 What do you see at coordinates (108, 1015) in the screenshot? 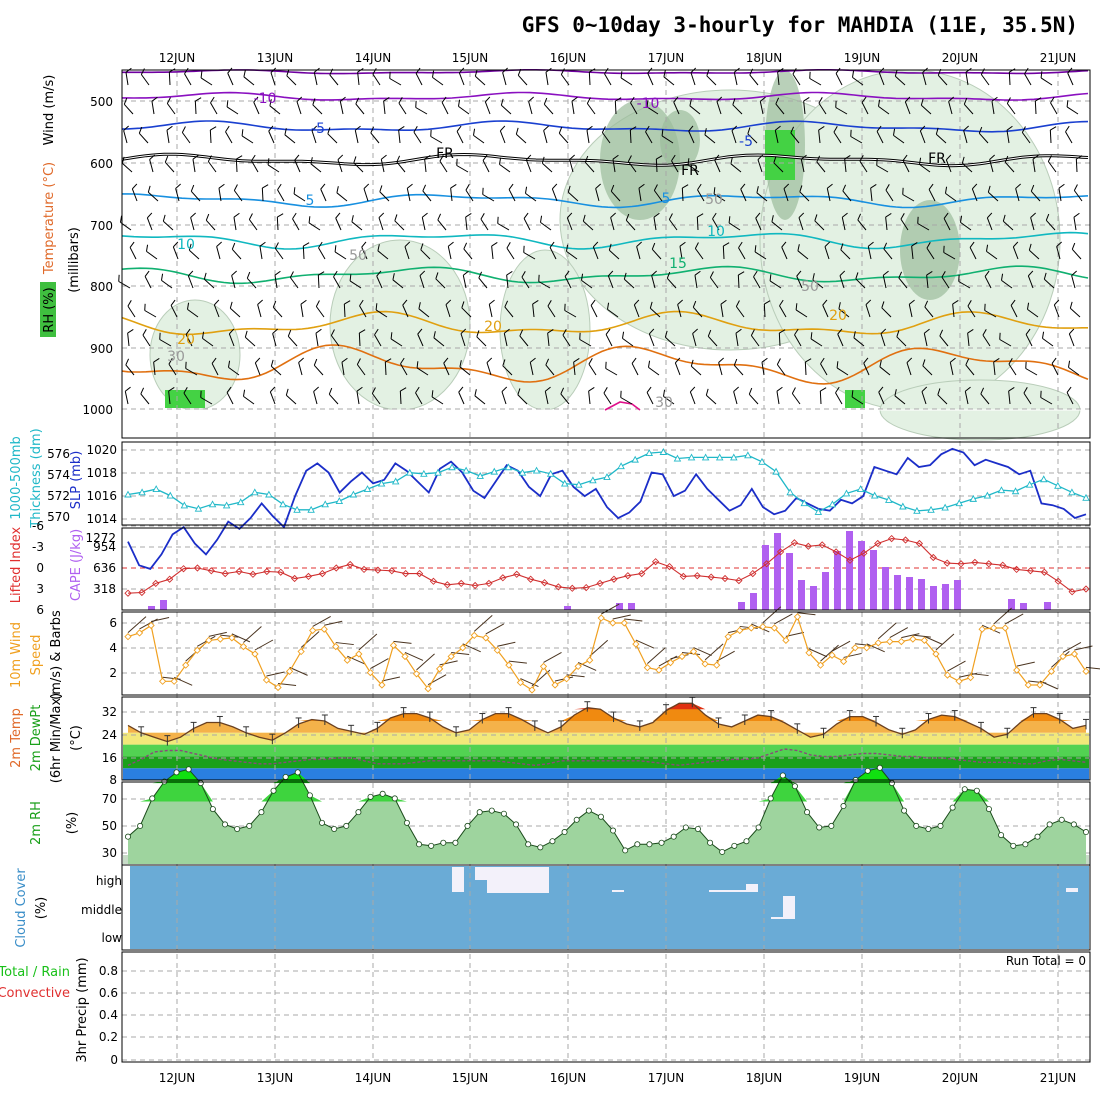
I see `y-tick-precip: 0.4` at bounding box center [108, 1015].